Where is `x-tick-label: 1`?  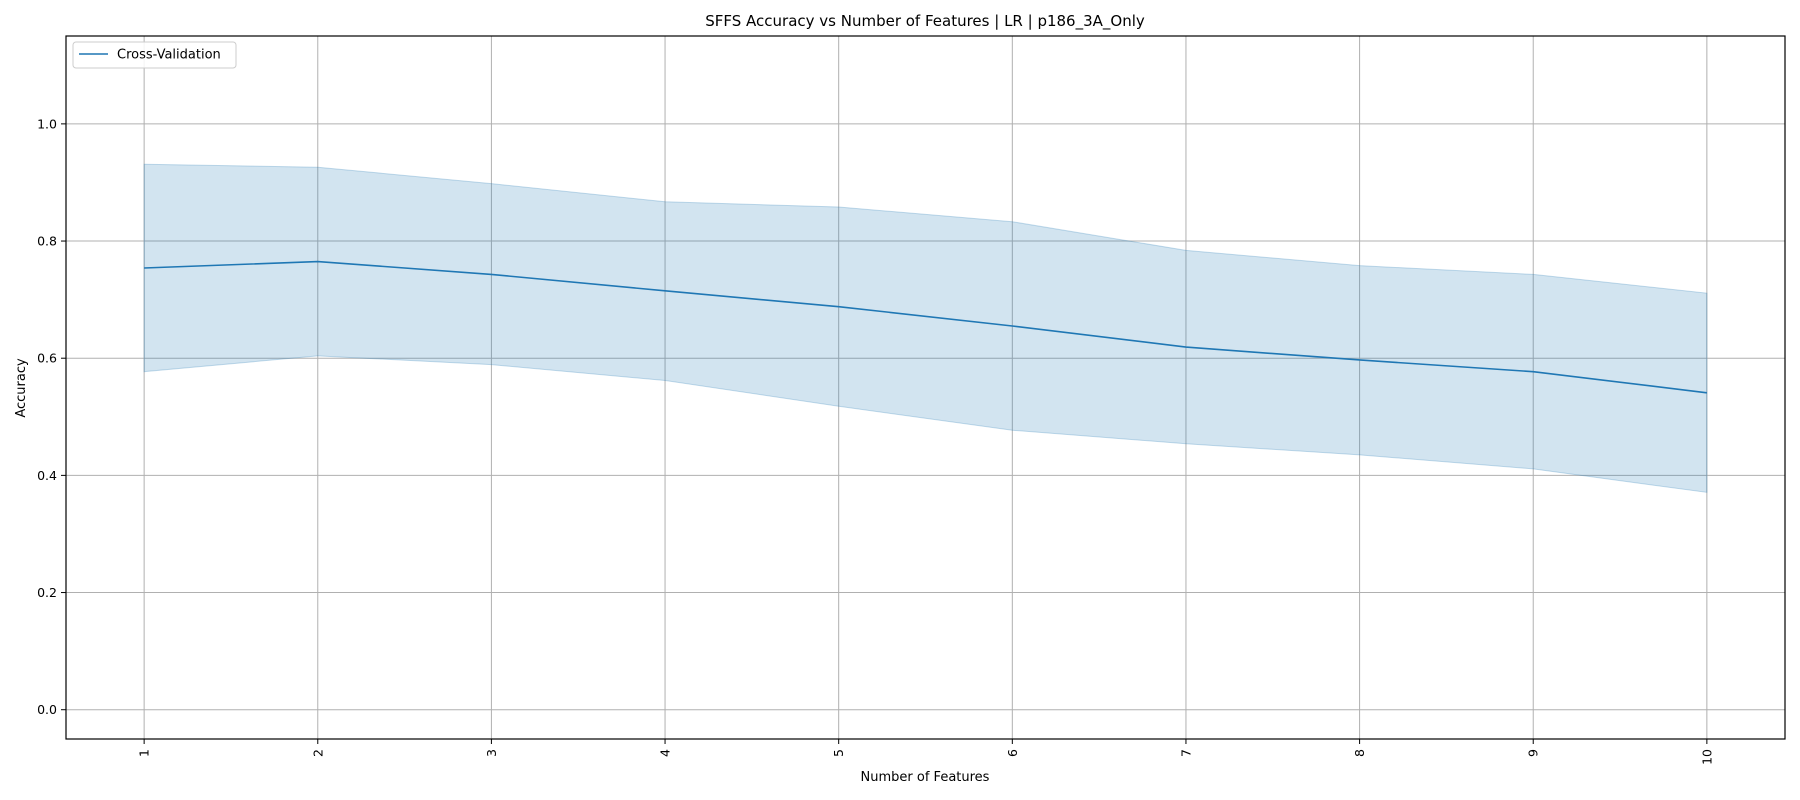
x-tick-label: 1 is located at coordinates (144, 753).